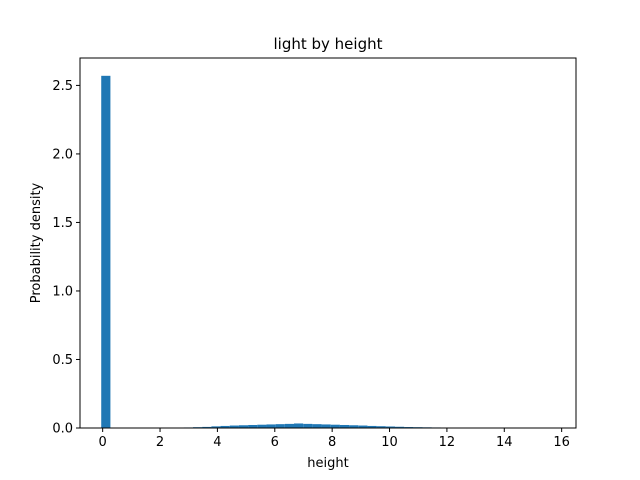 Image resolution: width=640 pixels, height=480 pixels. What do you see at coordinates (62, 154) in the screenshot?
I see `y-tick-label: 2.0` at bounding box center [62, 154].